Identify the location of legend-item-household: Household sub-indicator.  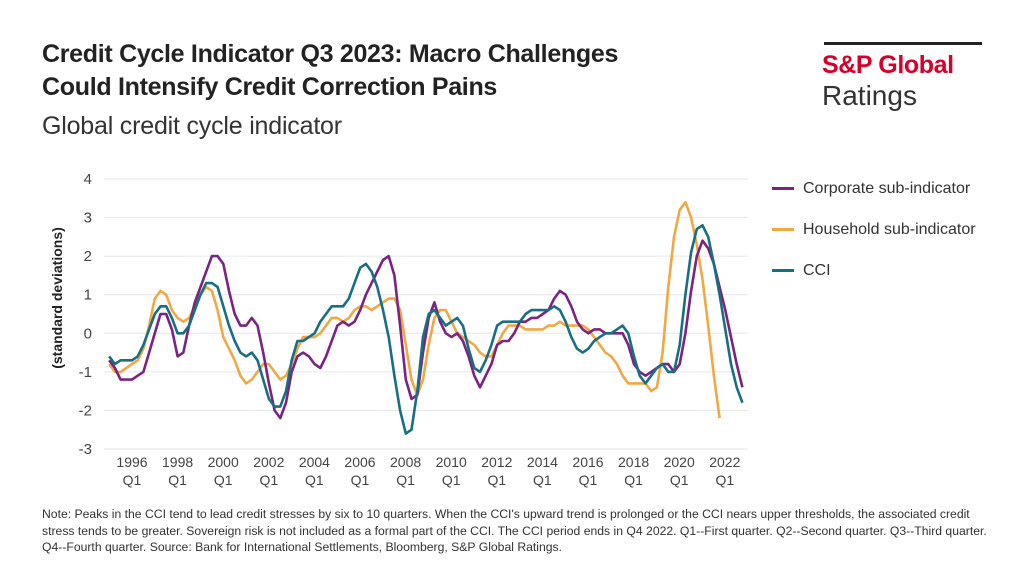
(874, 229).